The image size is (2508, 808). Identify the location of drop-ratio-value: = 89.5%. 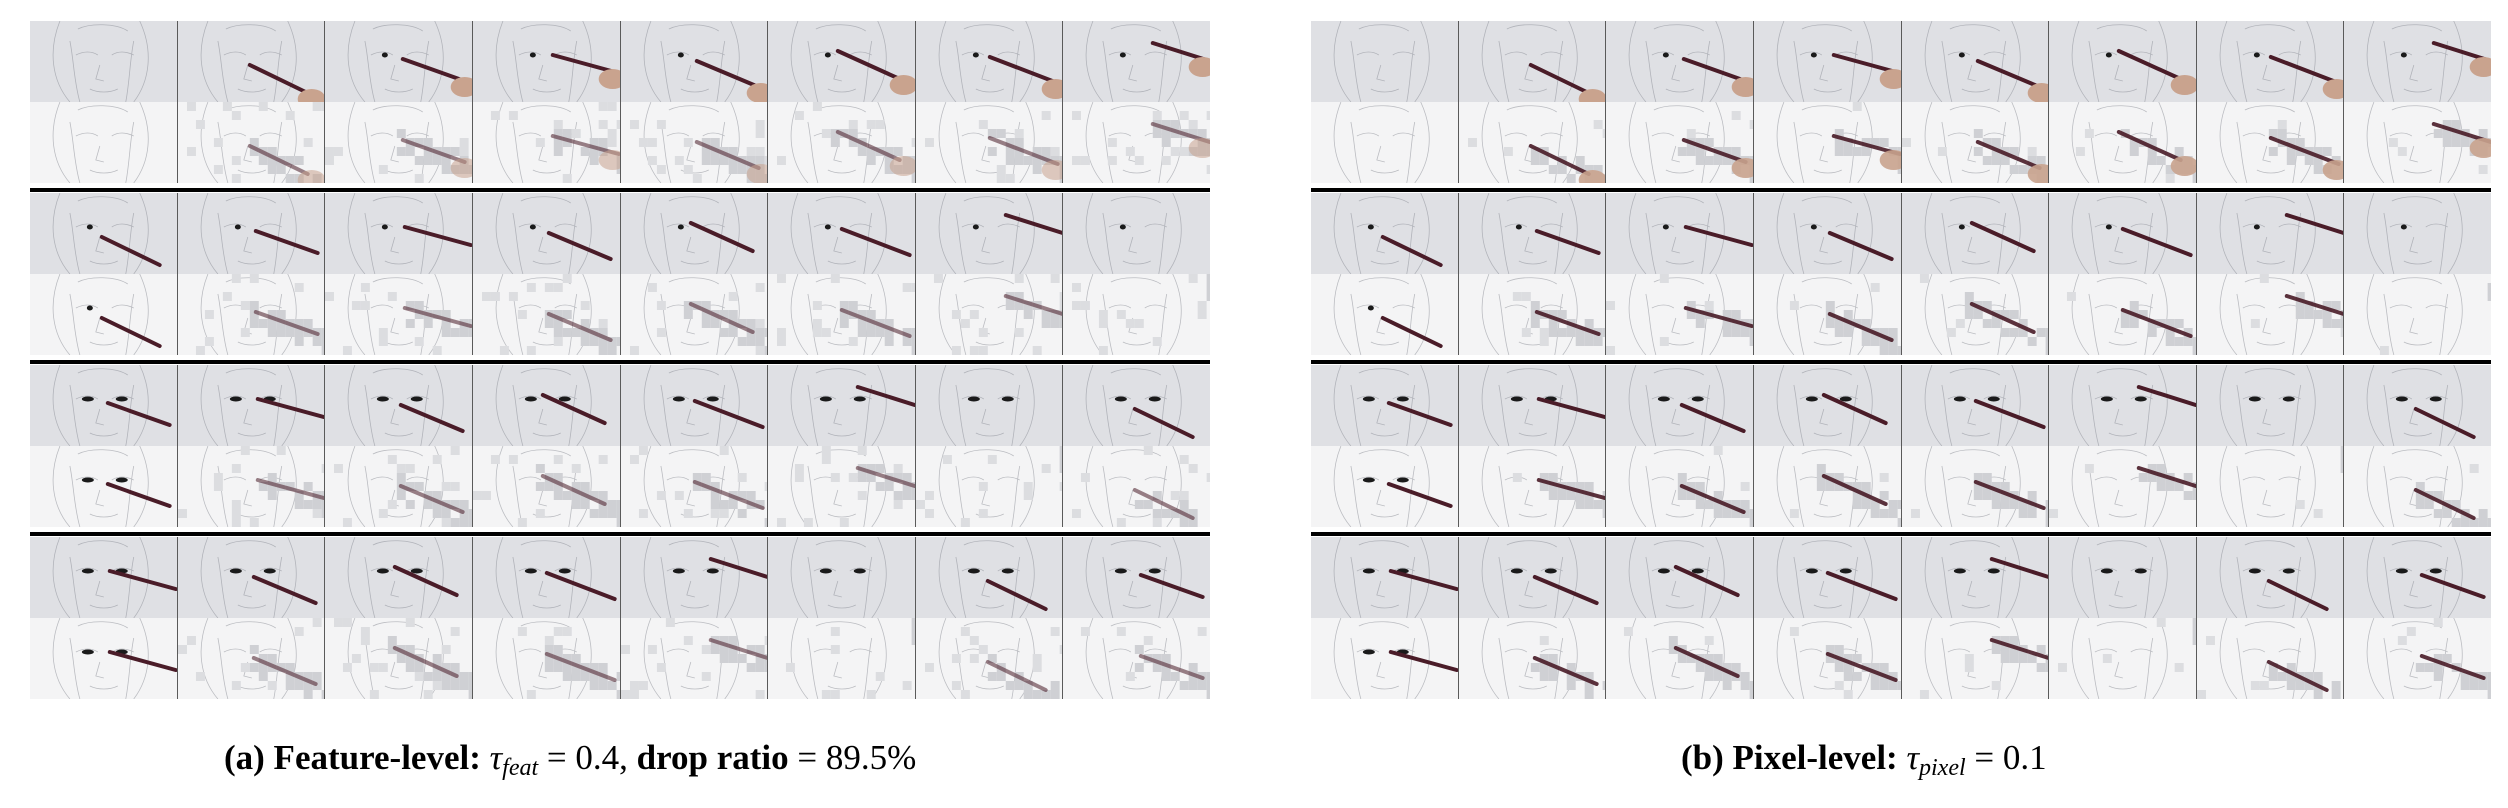
(852, 757).